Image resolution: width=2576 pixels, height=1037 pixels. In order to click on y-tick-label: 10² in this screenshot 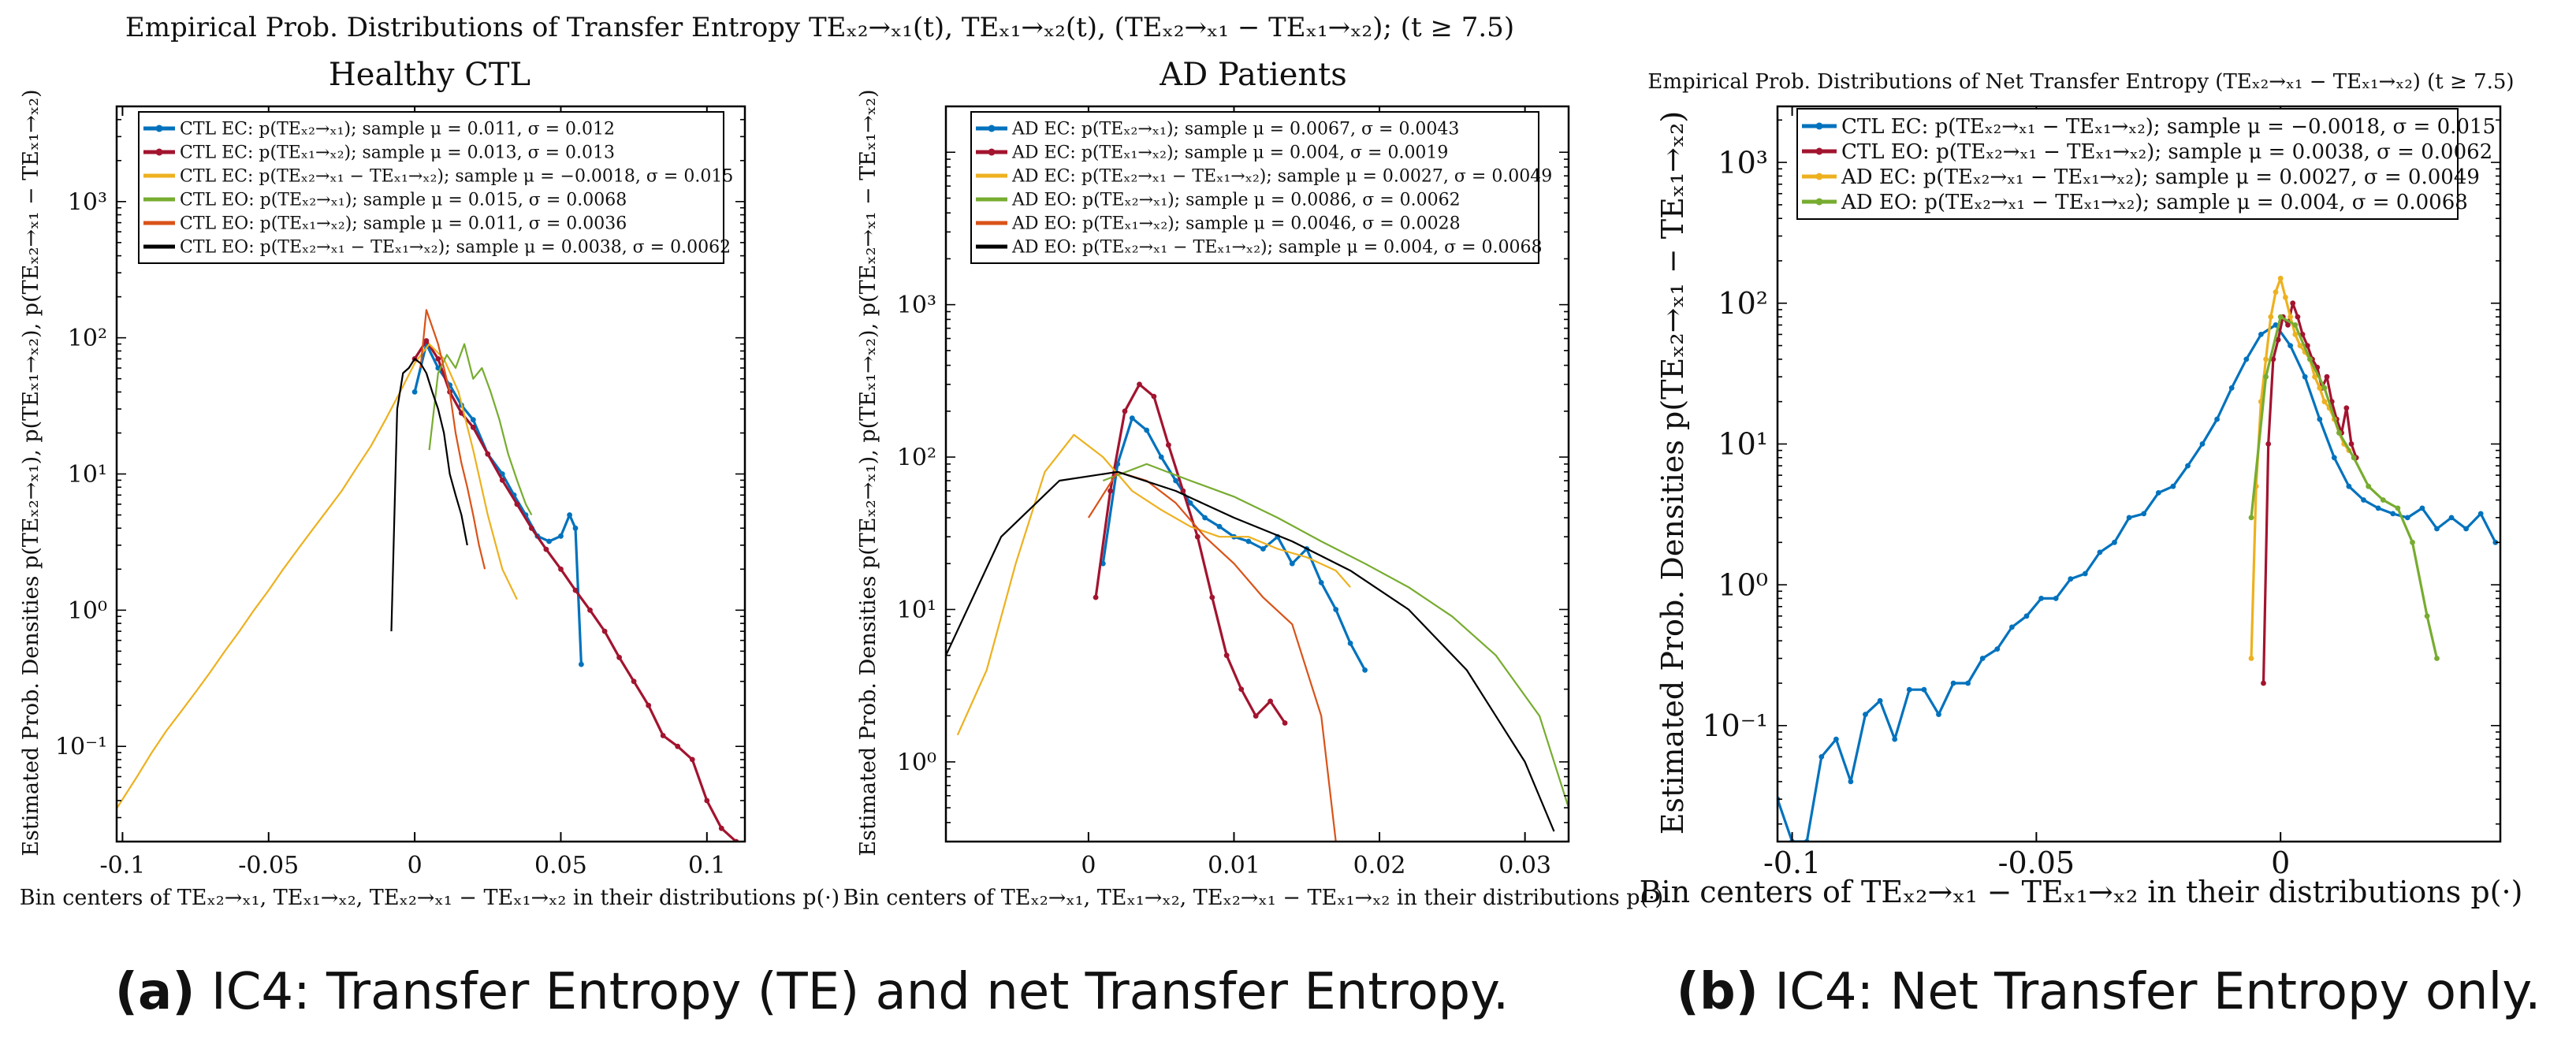, I will do `click(1743, 303)`.